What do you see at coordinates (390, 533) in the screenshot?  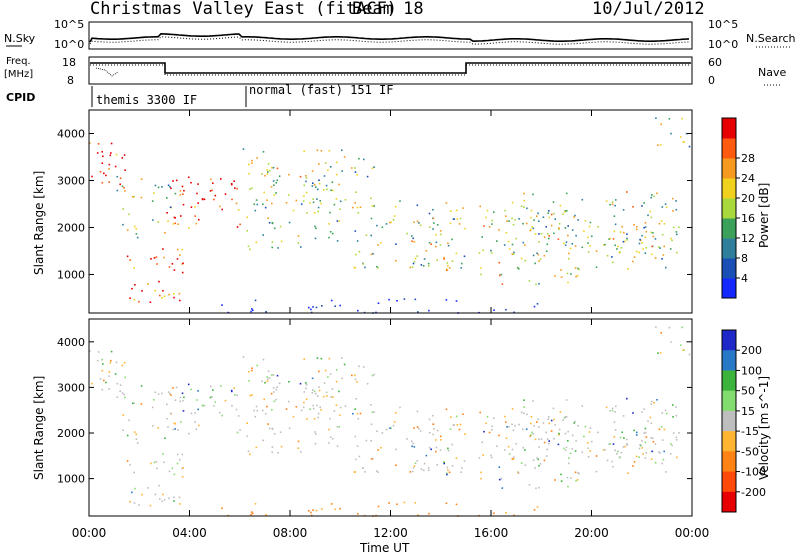 I see `xtick-label: 12:00` at bounding box center [390, 533].